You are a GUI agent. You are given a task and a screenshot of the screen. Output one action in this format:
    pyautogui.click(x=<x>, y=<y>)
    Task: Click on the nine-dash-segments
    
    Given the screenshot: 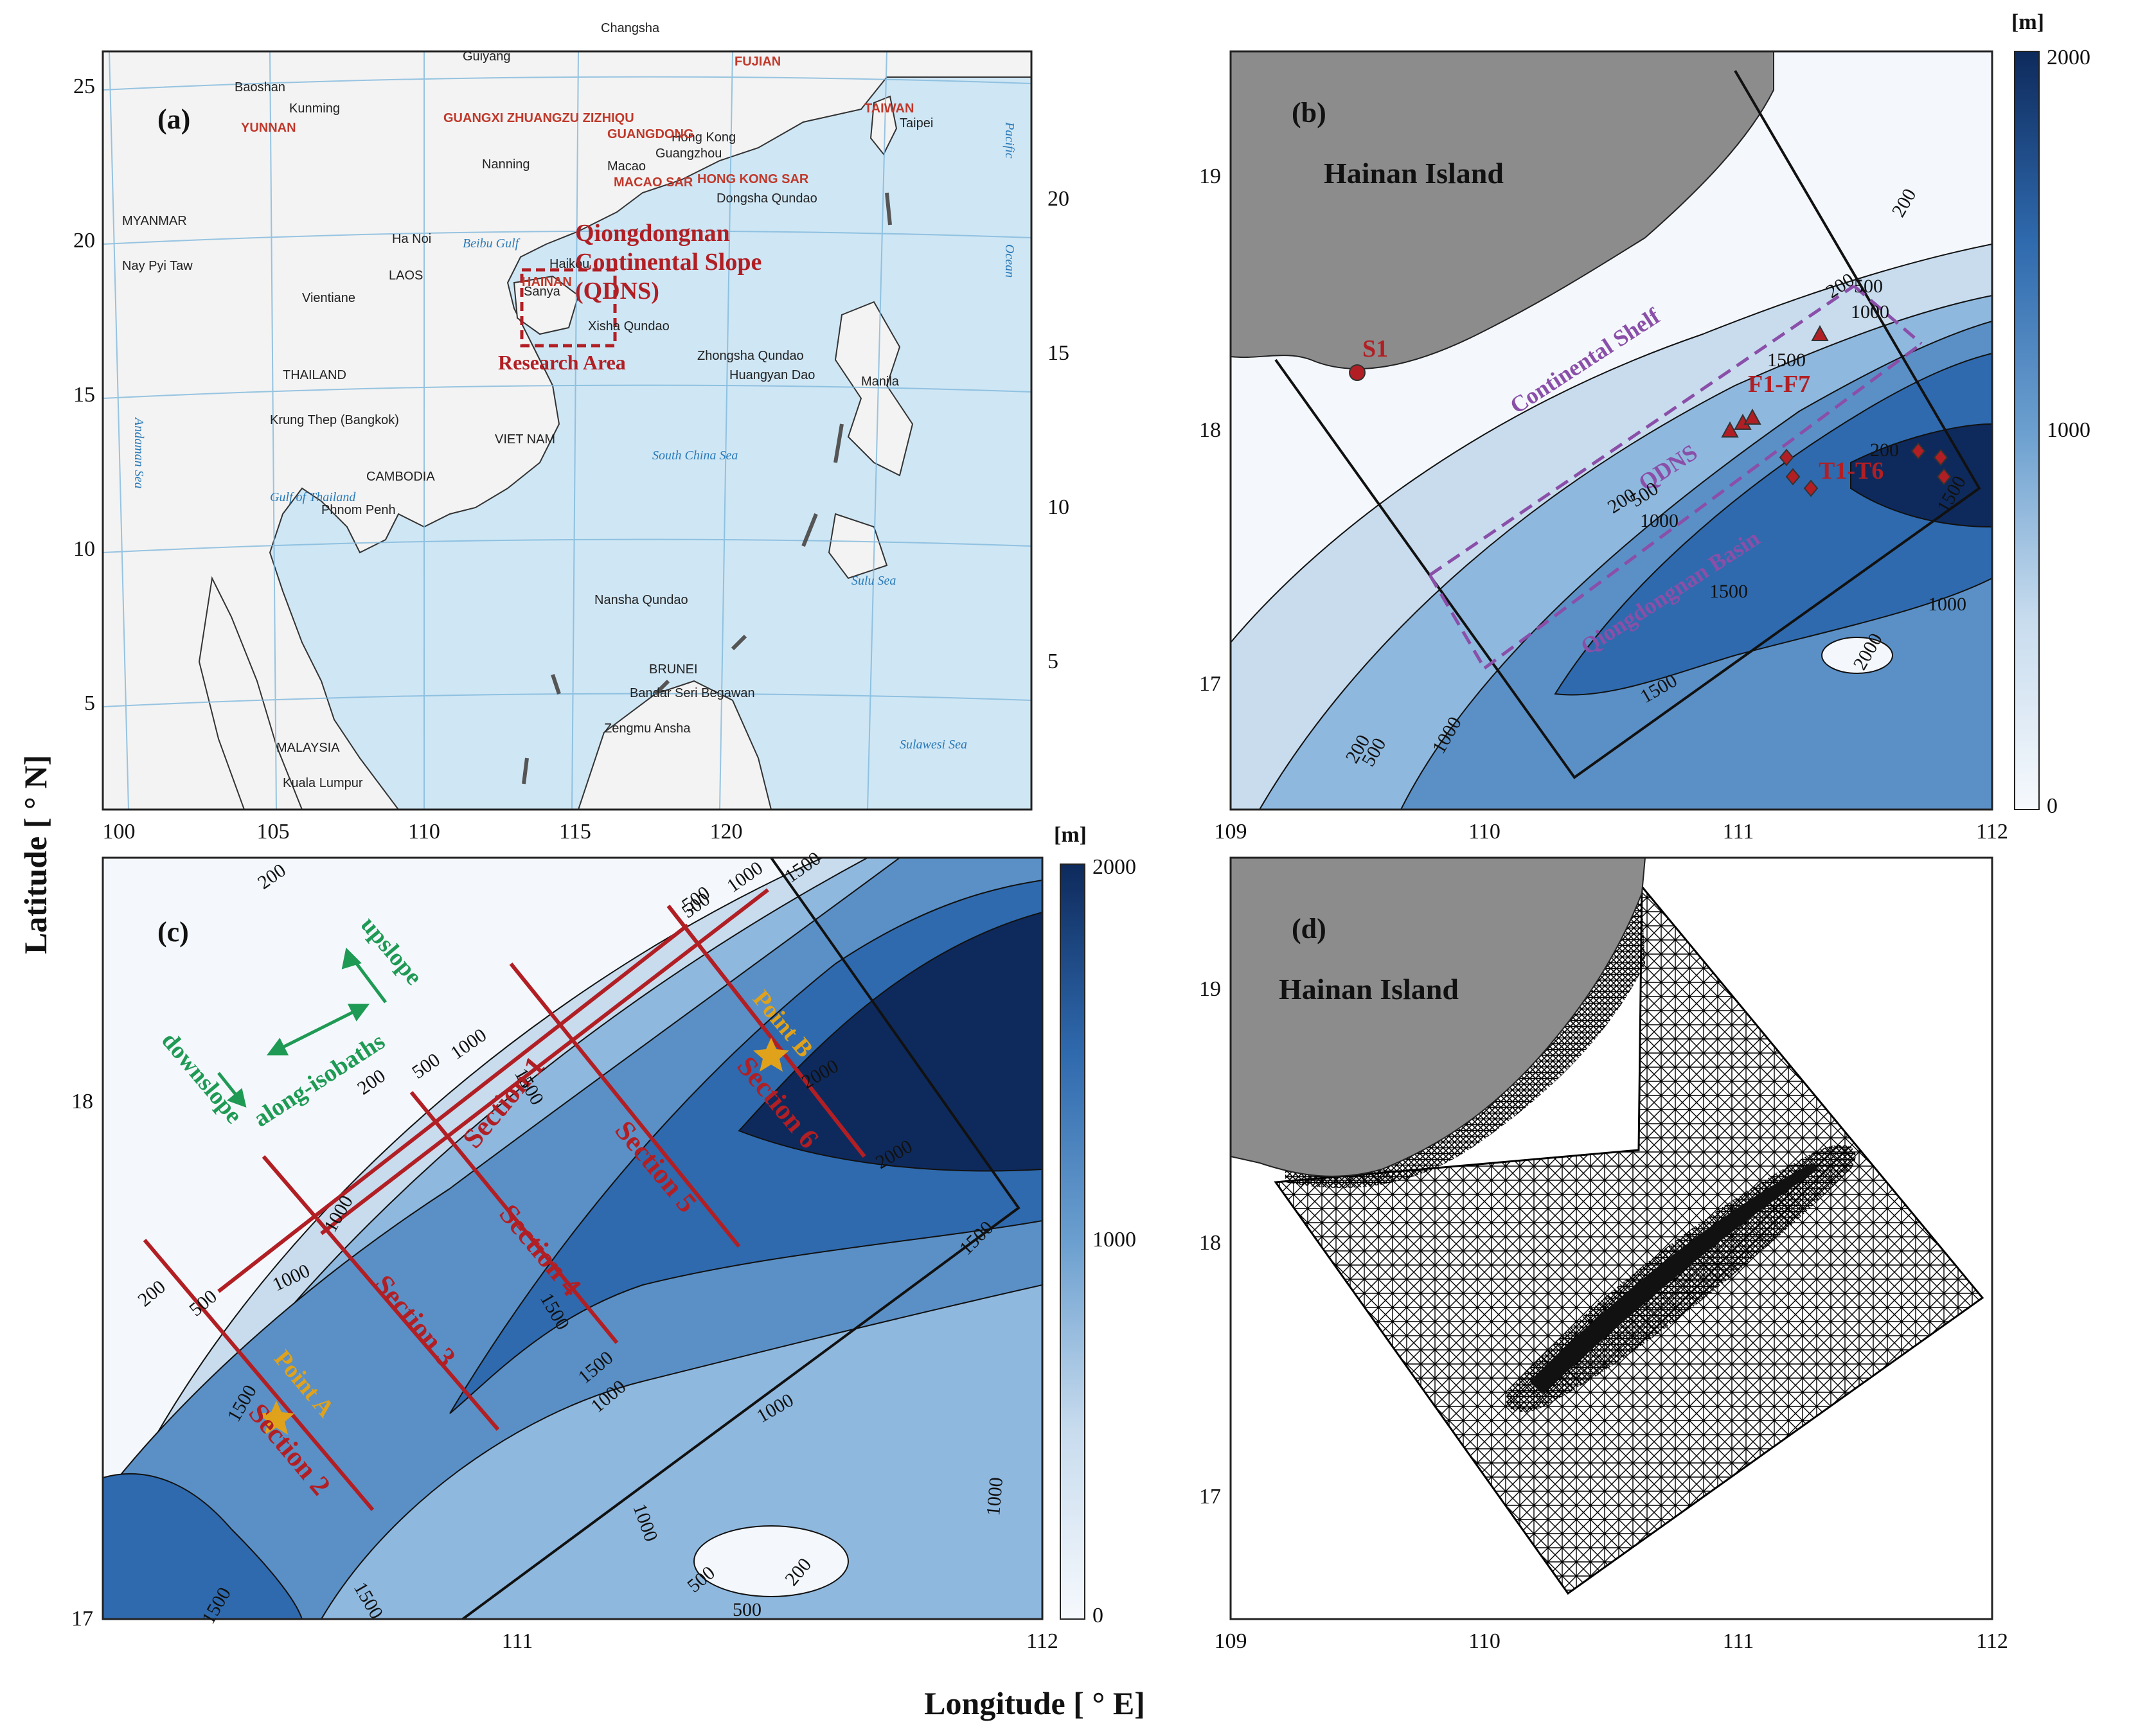 What is the action you would take?
    pyautogui.click(x=707, y=488)
    